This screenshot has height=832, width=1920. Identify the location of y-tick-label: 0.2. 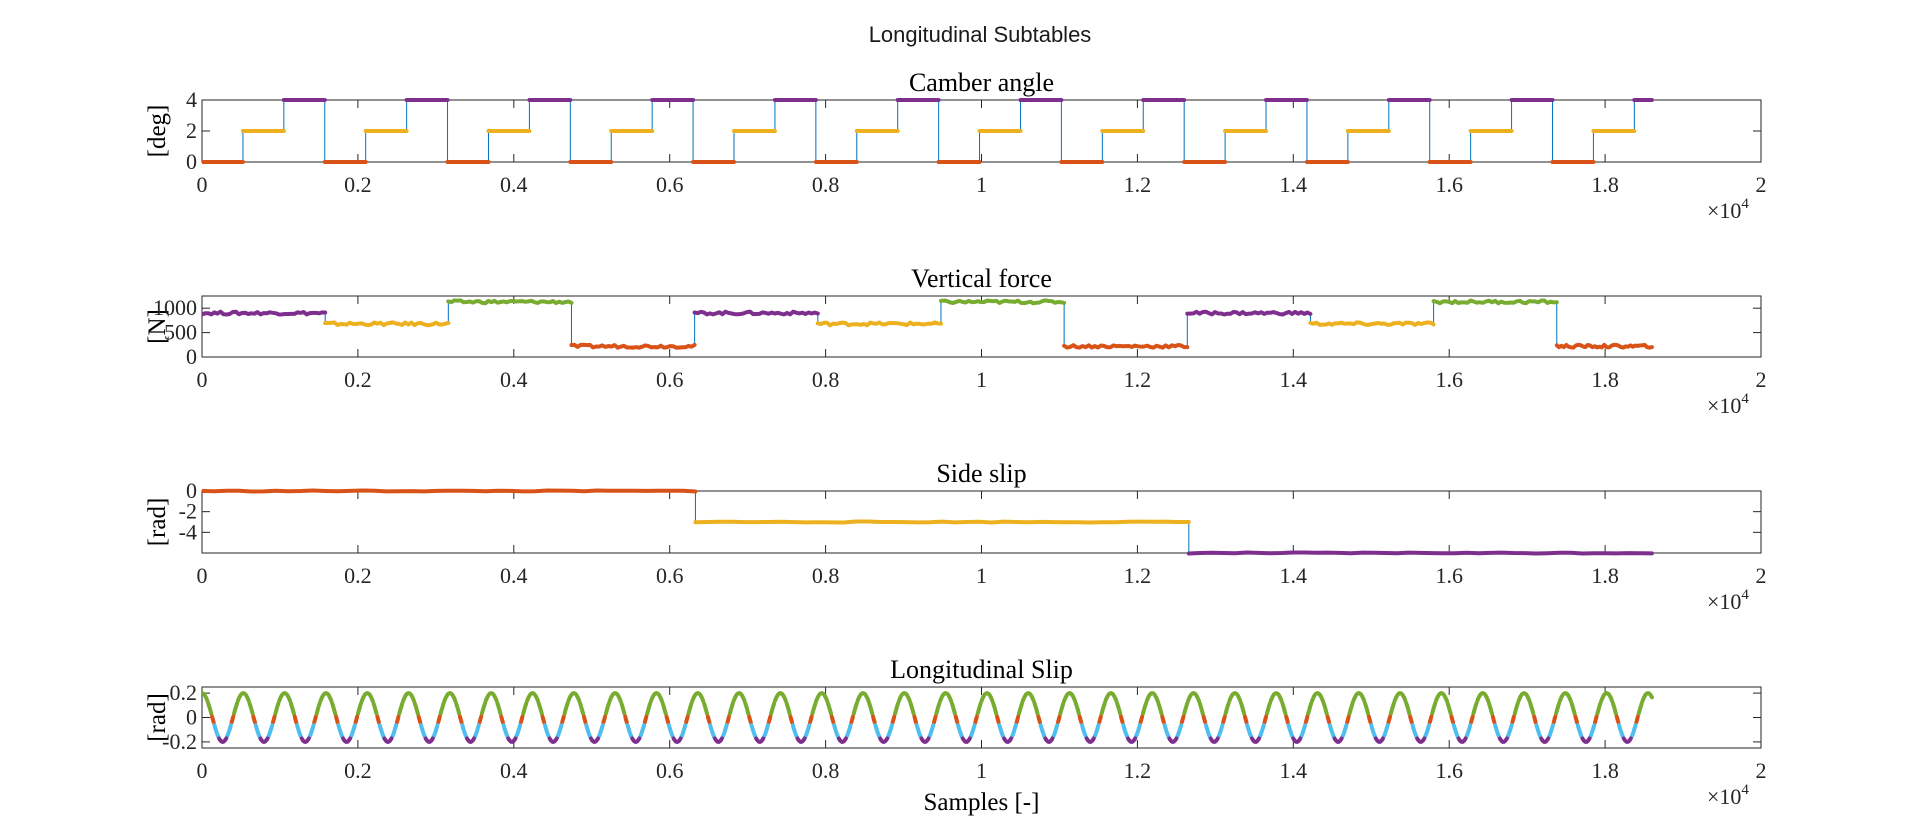
(184, 692).